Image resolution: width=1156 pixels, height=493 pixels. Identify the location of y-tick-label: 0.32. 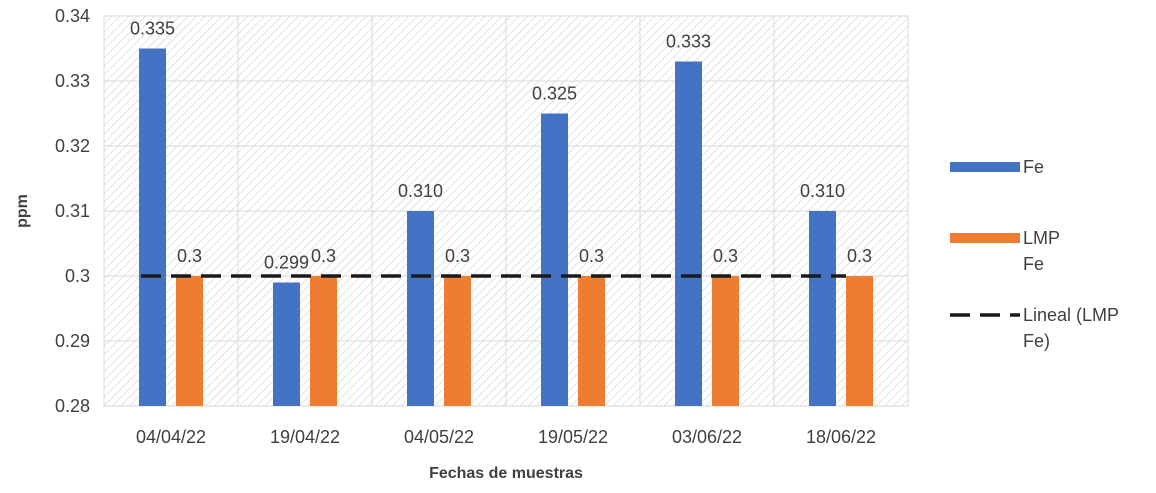
(72, 146).